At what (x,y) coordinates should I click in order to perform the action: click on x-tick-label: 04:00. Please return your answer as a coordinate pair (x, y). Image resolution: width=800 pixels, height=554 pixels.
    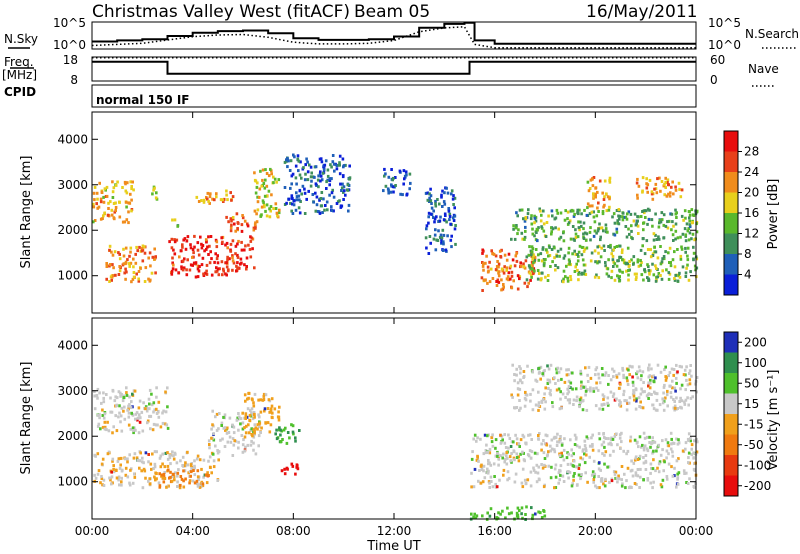
    Looking at the image, I should click on (192, 531).